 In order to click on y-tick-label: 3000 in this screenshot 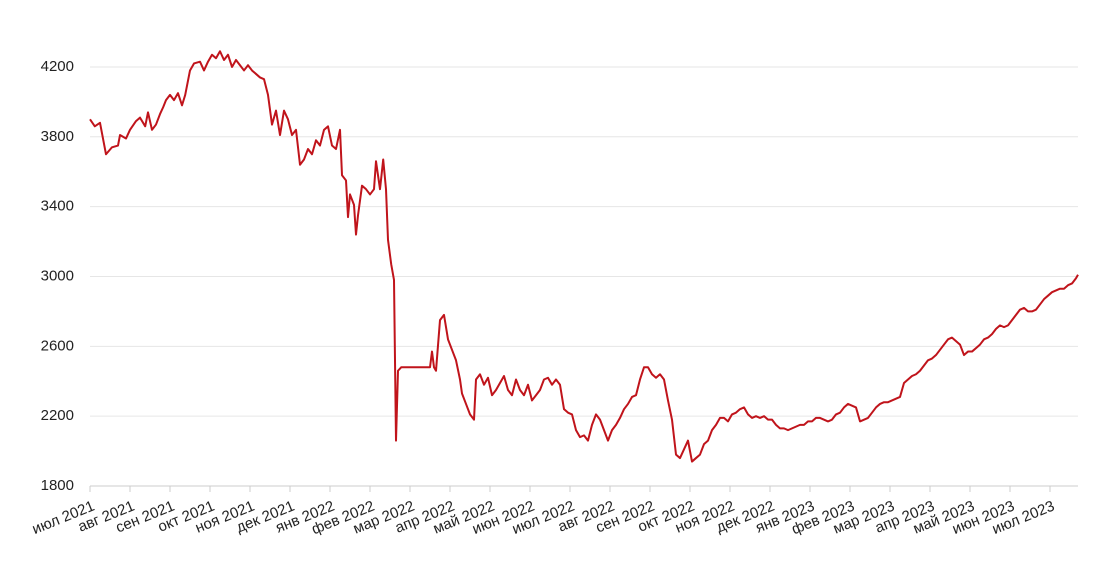, I will do `click(57, 275)`.